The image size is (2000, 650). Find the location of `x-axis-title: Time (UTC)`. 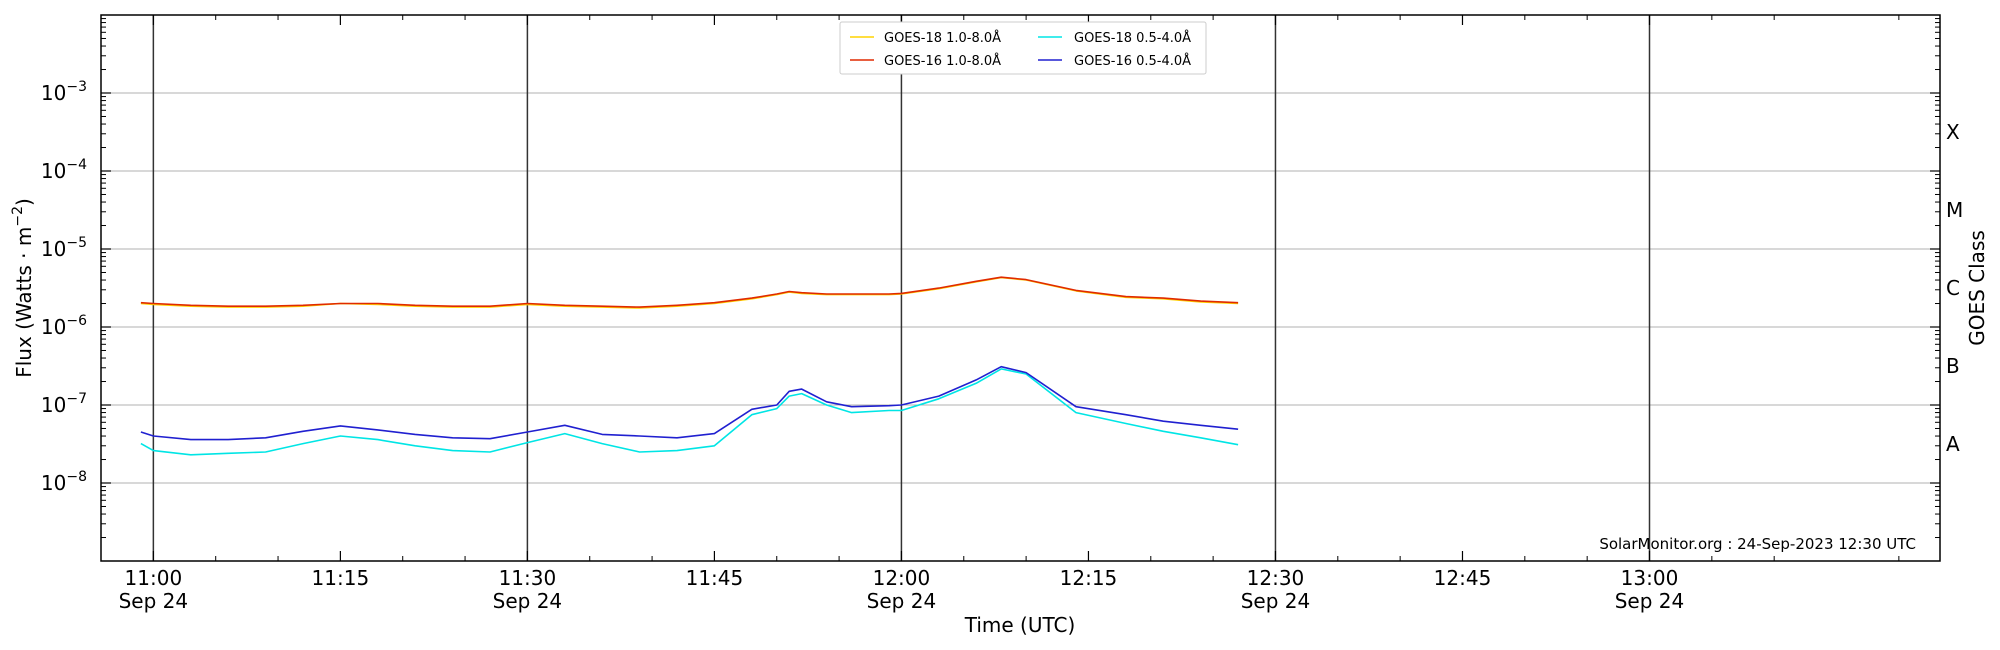

x-axis-title: Time (UTC) is located at coordinates (1020, 625).